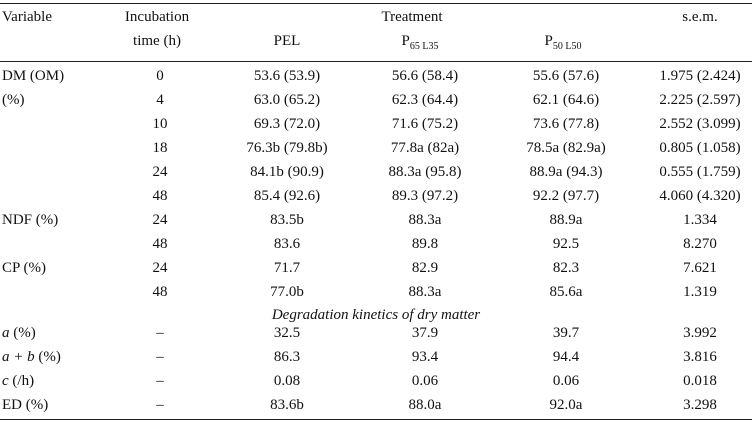  Describe the element at coordinates (376, 61) in the screenshot. I see `header-rule` at that location.